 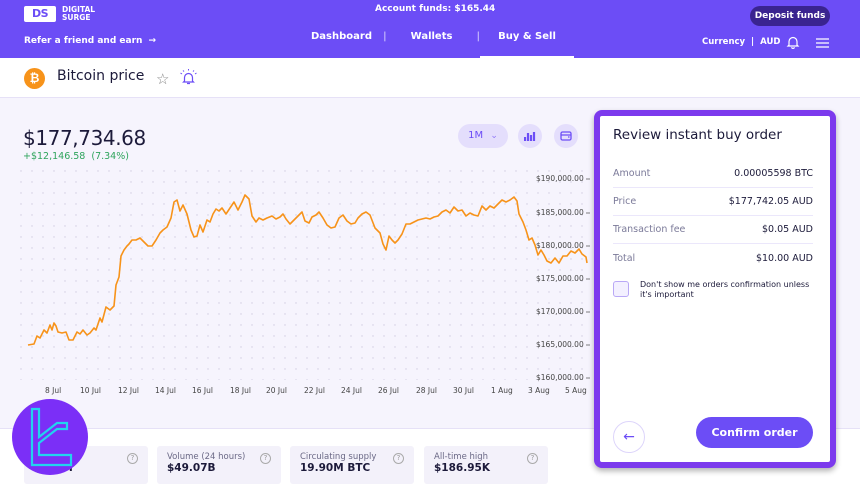 What do you see at coordinates (625, 201) in the screenshot?
I see `row-label: Price` at bounding box center [625, 201].